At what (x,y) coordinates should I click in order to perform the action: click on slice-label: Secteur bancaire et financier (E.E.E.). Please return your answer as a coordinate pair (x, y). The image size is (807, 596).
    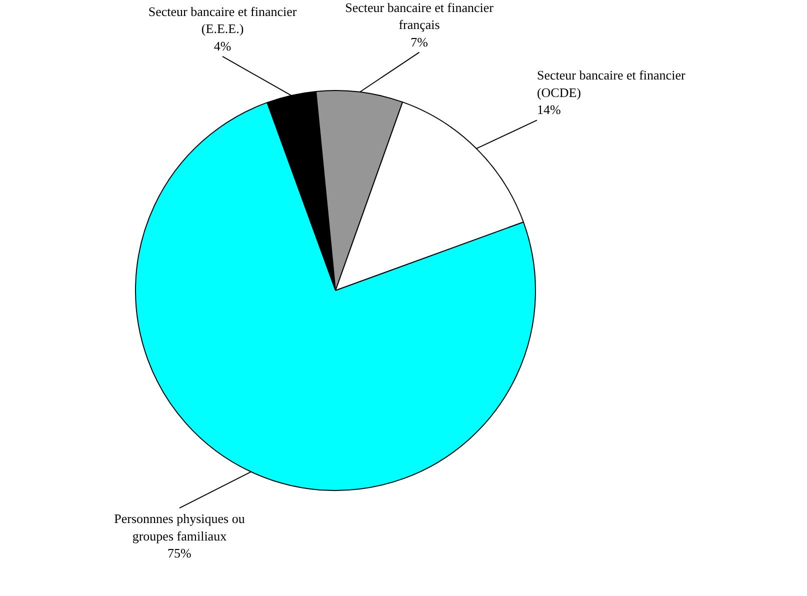
    Looking at the image, I should click on (223, 20).